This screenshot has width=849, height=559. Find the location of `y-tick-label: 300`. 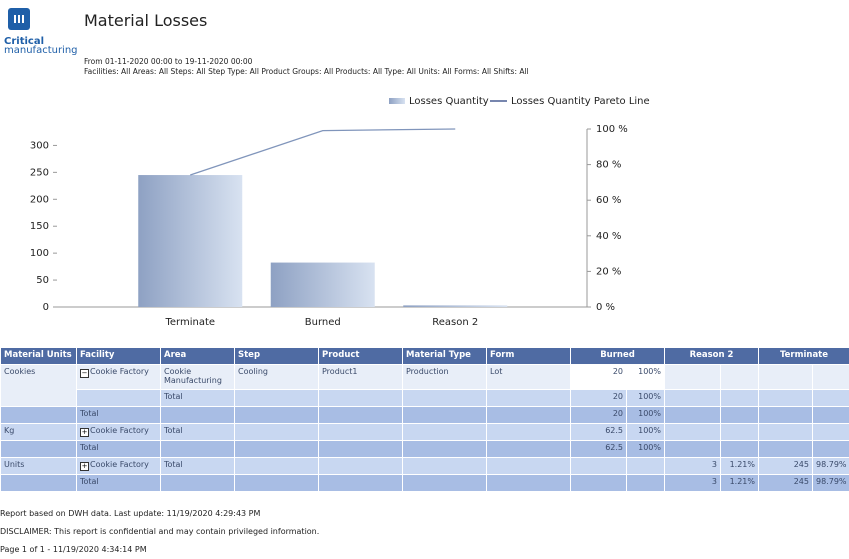

y-tick-label: 300 is located at coordinates (39, 145).